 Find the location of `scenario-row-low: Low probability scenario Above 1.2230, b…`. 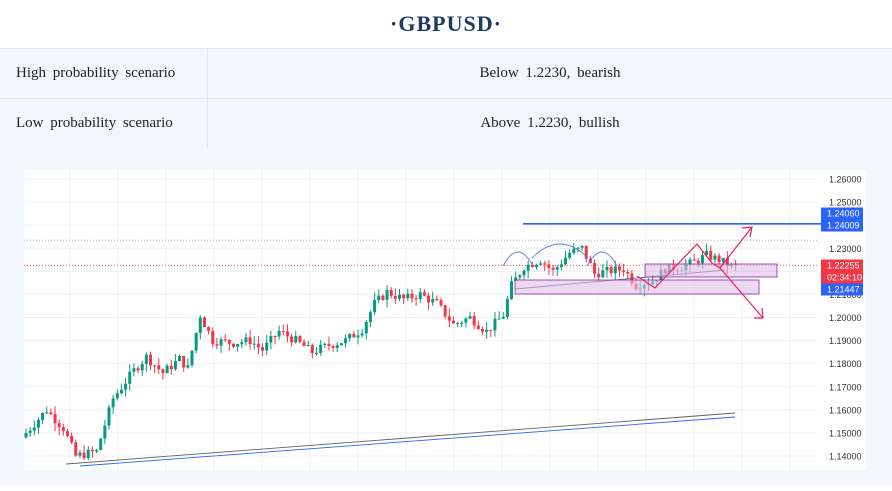

scenario-row-low: Low probability scenario Above 1.2230, b… is located at coordinates (446, 123).